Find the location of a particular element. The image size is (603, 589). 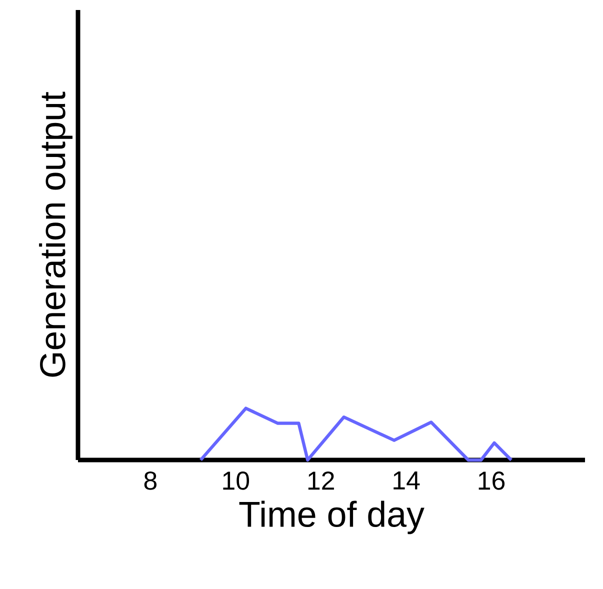

x-tick-label: 10 is located at coordinates (236, 481).